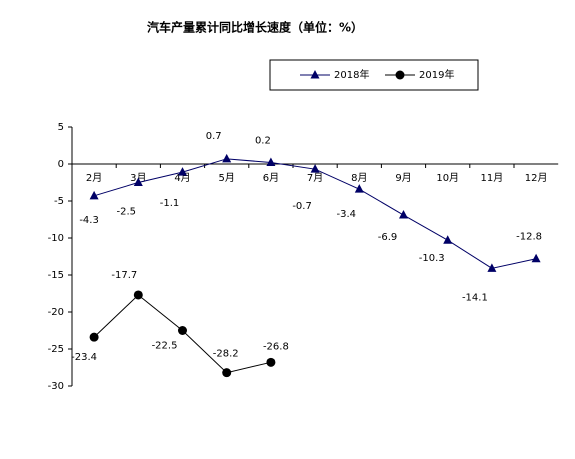  What do you see at coordinates (536, 178) in the screenshot?
I see `x-tick-label: 12月` at bounding box center [536, 178].